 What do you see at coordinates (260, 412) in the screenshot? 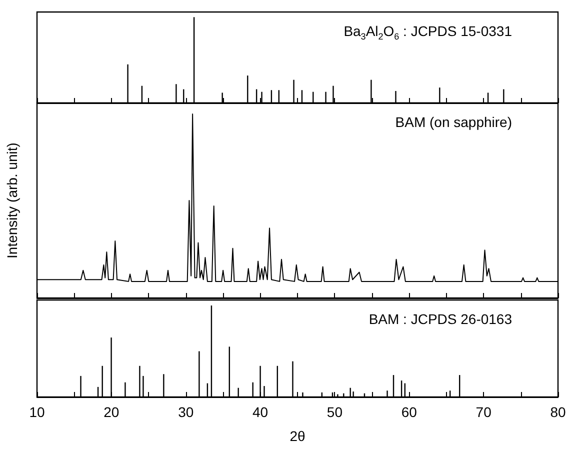
I see `x-tick-label: 40` at bounding box center [260, 412].